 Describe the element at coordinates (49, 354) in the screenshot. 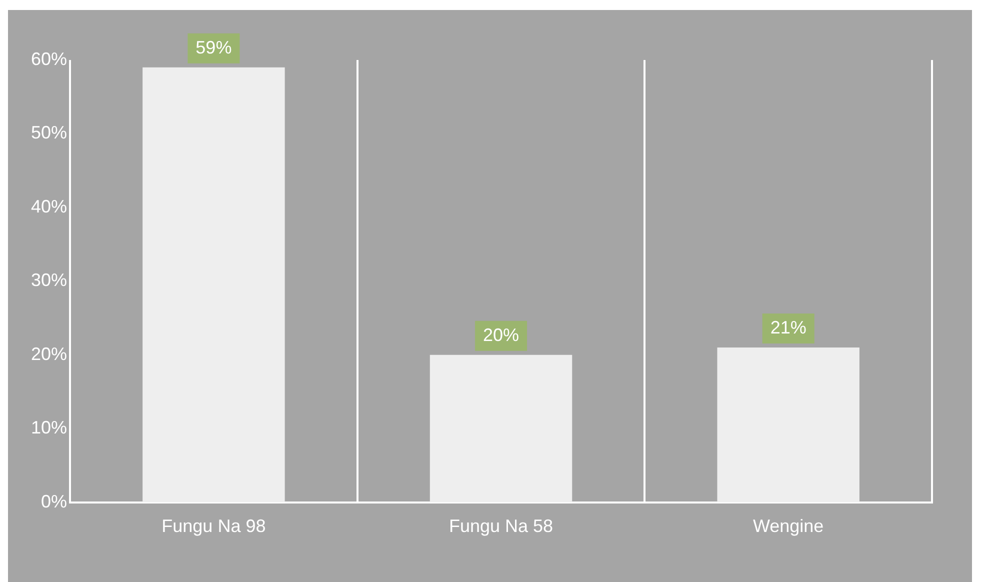

I see `y-tick-label: 20%` at that location.